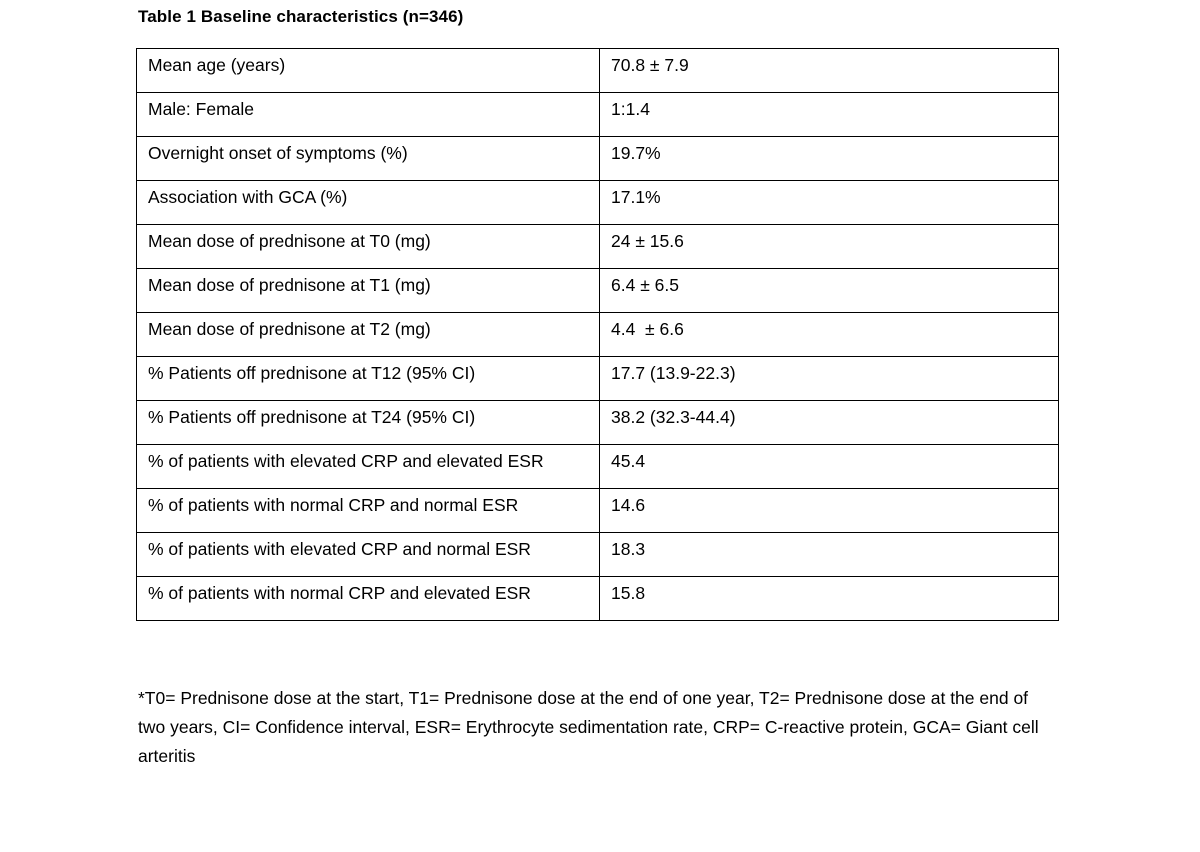 Image resolution: width=1200 pixels, height=852 pixels. I want to click on row-label: Association with GCA (%), so click(368, 202).